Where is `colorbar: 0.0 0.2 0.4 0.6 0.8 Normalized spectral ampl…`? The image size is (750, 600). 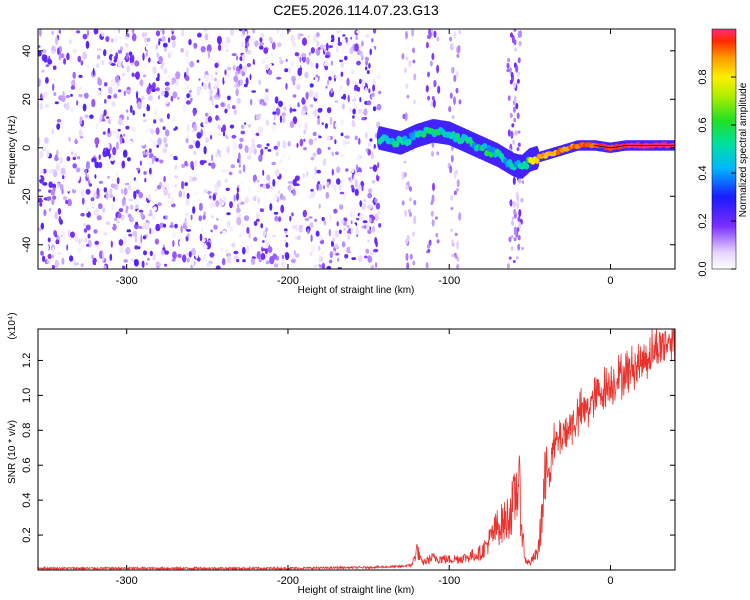
colorbar: 0.0 0.2 0.4 0.6 0.8 Normalized spectral ampl… is located at coordinates (723, 152).